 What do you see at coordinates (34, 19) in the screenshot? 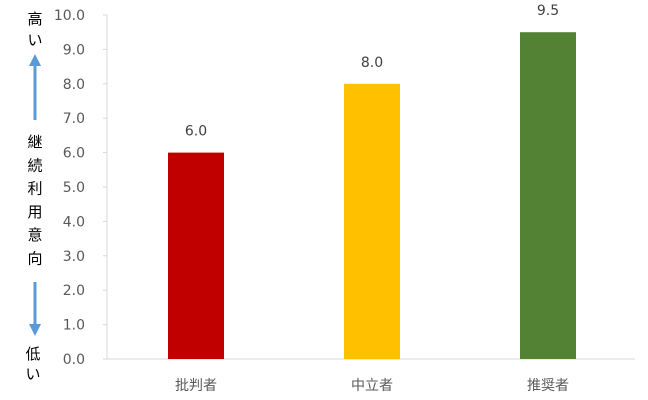
I see `y-label-high: 高` at bounding box center [34, 19].